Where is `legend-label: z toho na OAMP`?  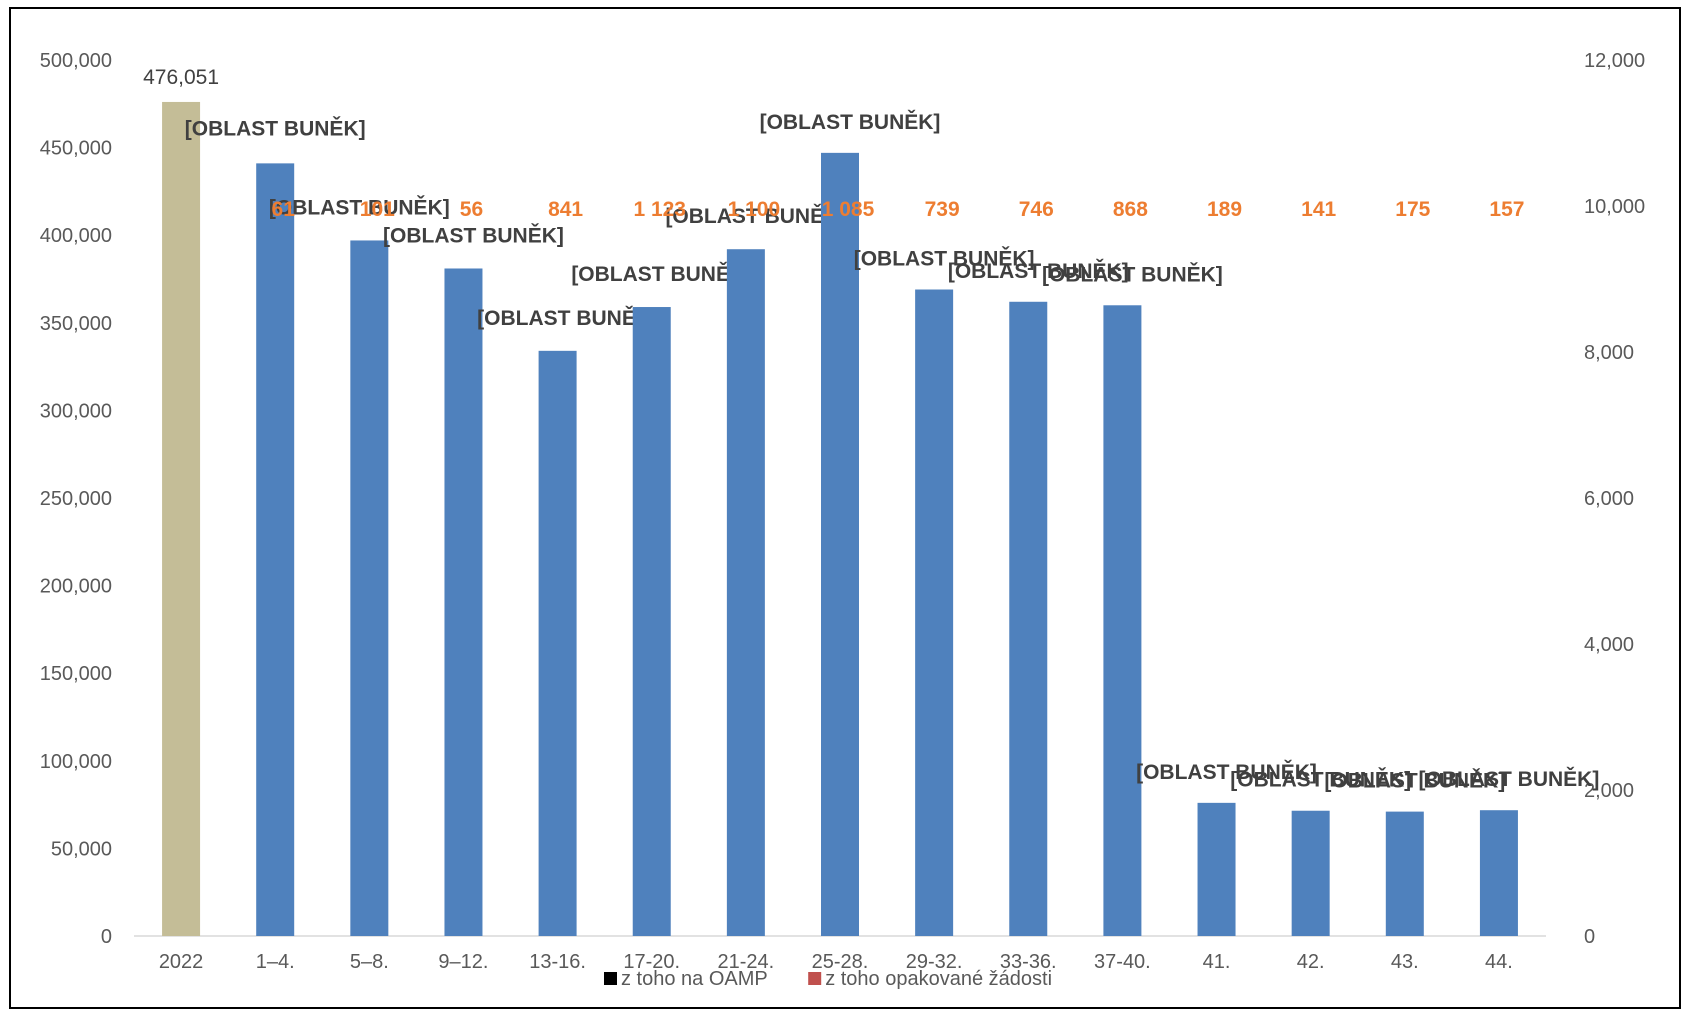 legend-label: z toho na OAMP is located at coordinates (694, 979).